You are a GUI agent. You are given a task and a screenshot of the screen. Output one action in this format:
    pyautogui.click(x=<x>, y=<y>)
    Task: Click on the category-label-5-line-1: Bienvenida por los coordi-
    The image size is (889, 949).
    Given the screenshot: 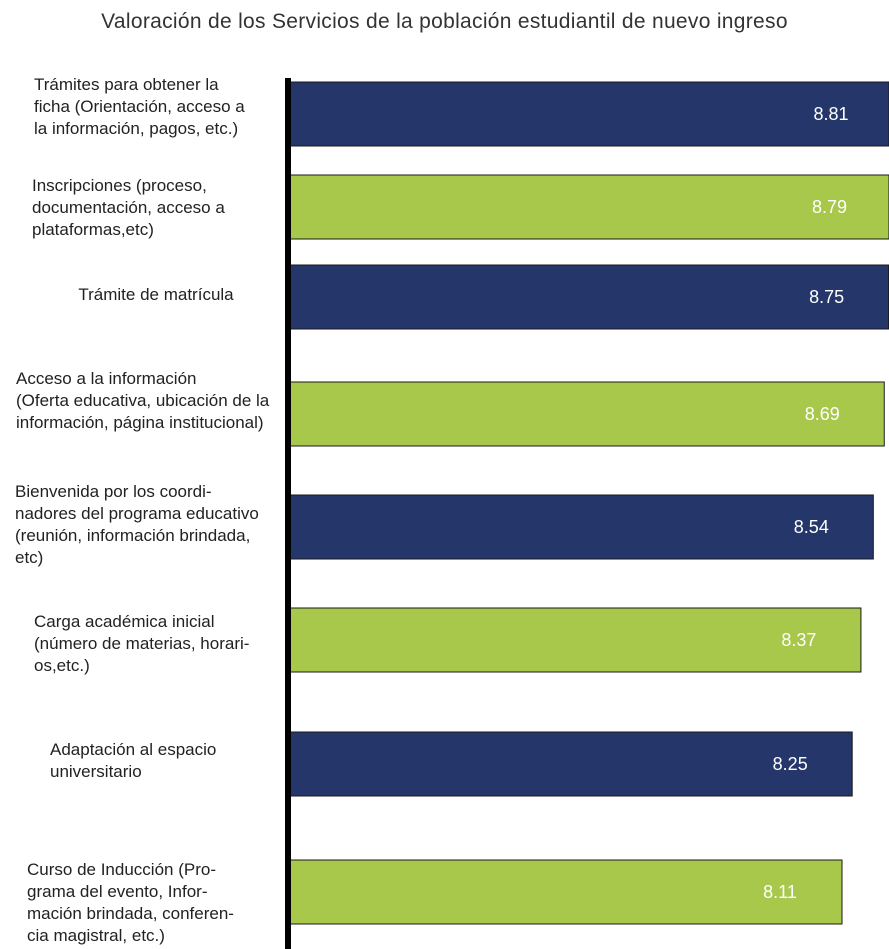 What is the action you would take?
    pyautogui.click(x=113, y=491)
    